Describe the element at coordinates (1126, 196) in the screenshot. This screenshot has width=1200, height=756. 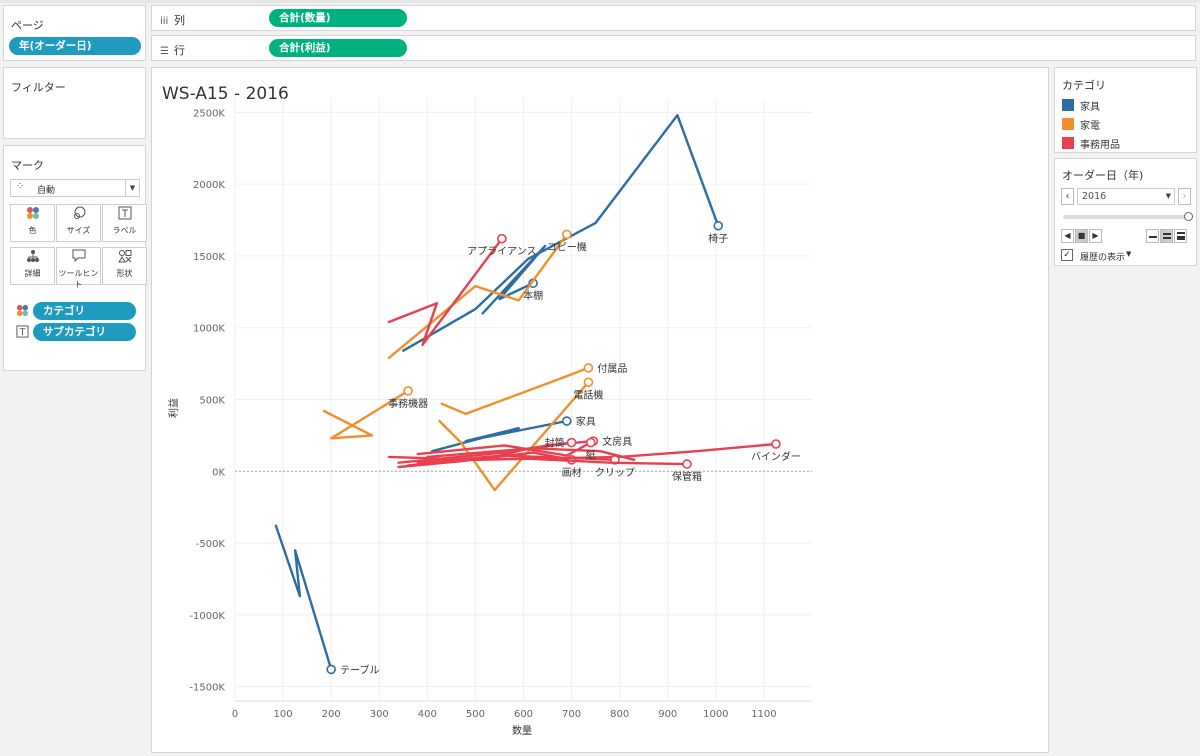
I see `year-dropdown: 2016 ▼` at that location.